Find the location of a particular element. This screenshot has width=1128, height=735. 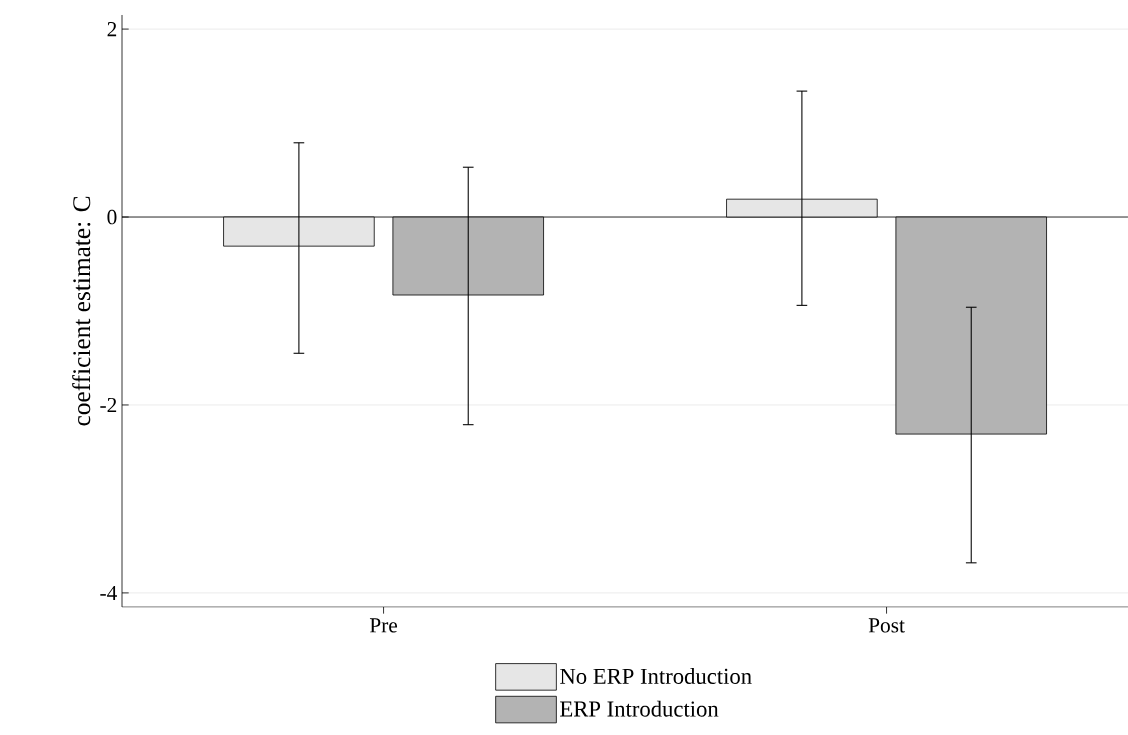

legend-label: ERP Introduction is located at coordinates (639, 708).